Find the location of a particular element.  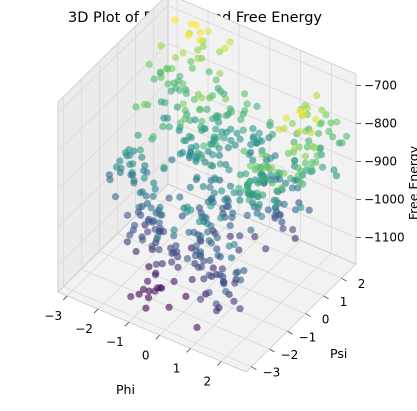

y-tick-label: 2 is located at coordinates (362, 284).